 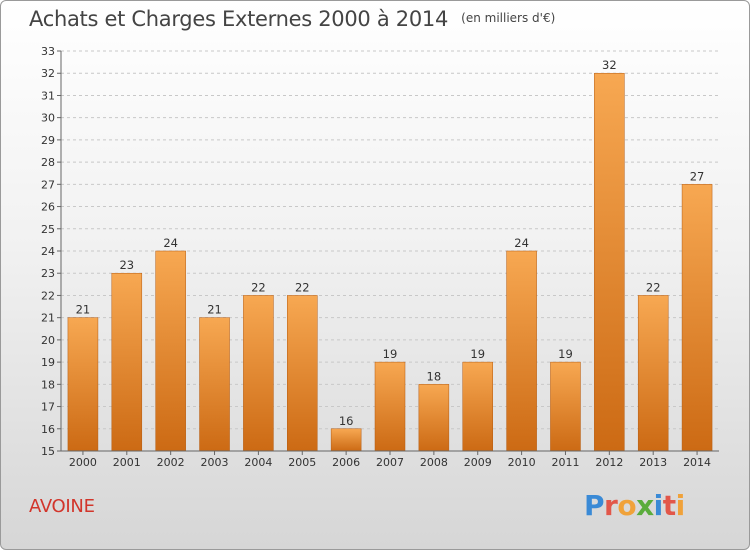 I want to click on y-tick-label: 20, so click(x=48, y=340).